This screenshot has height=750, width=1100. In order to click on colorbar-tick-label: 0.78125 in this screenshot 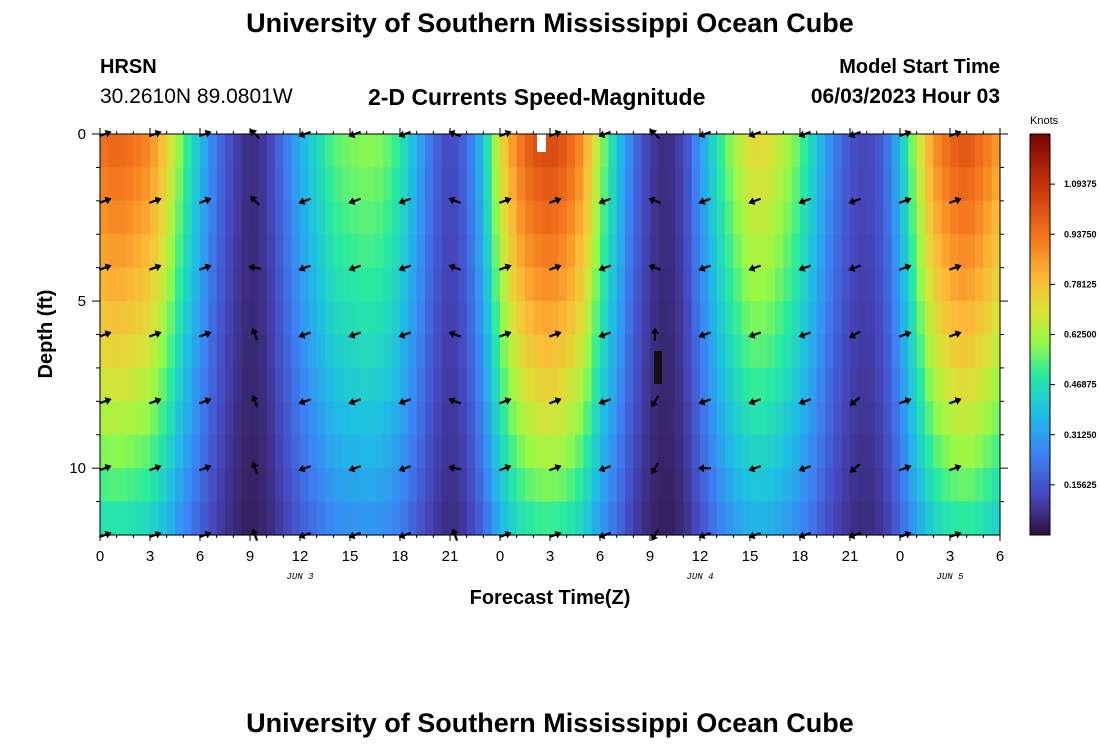, I will do `click(1080, 284)`.